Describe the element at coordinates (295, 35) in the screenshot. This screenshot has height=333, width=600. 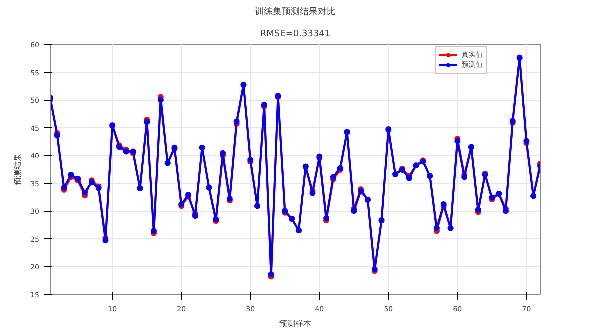
I see `chart-subtitle: RMSE=0.33341` at that location.